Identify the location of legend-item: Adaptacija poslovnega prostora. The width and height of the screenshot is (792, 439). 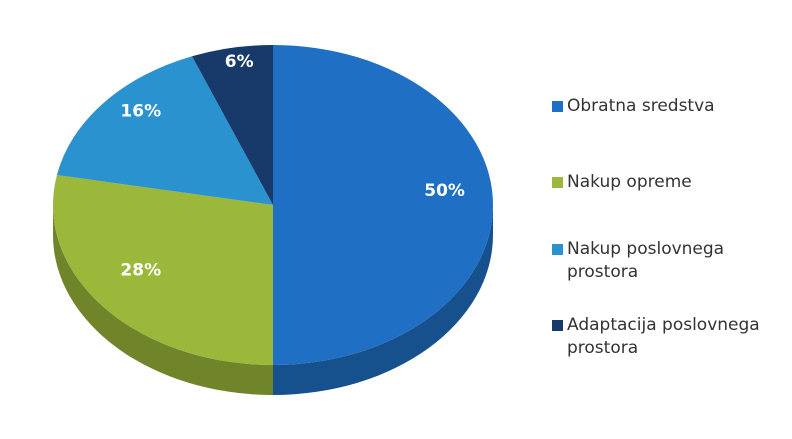
(667, 337).